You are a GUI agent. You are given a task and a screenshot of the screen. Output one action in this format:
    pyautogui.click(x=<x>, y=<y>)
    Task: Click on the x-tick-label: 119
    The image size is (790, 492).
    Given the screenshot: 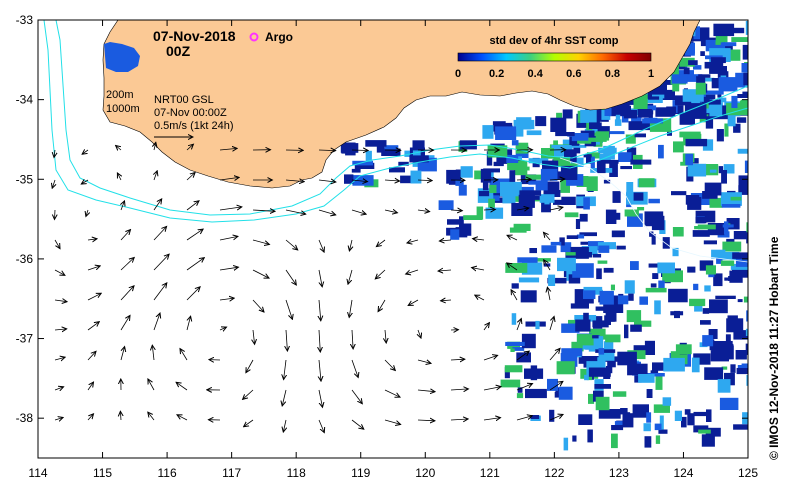 What is the action you would take?
    pyautogui.click(x=360, y=473)
    